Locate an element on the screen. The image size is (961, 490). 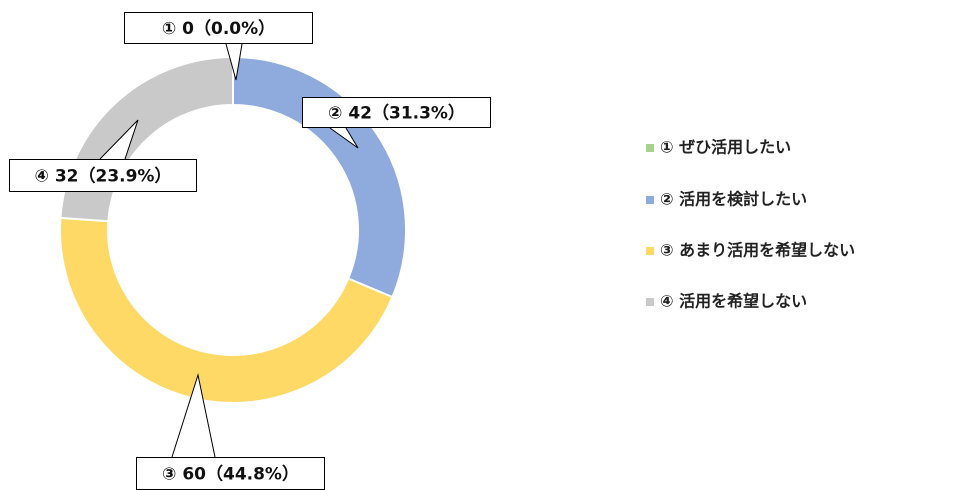
data-label: ② 42（31.3%） is located at coordinates (396, 113).